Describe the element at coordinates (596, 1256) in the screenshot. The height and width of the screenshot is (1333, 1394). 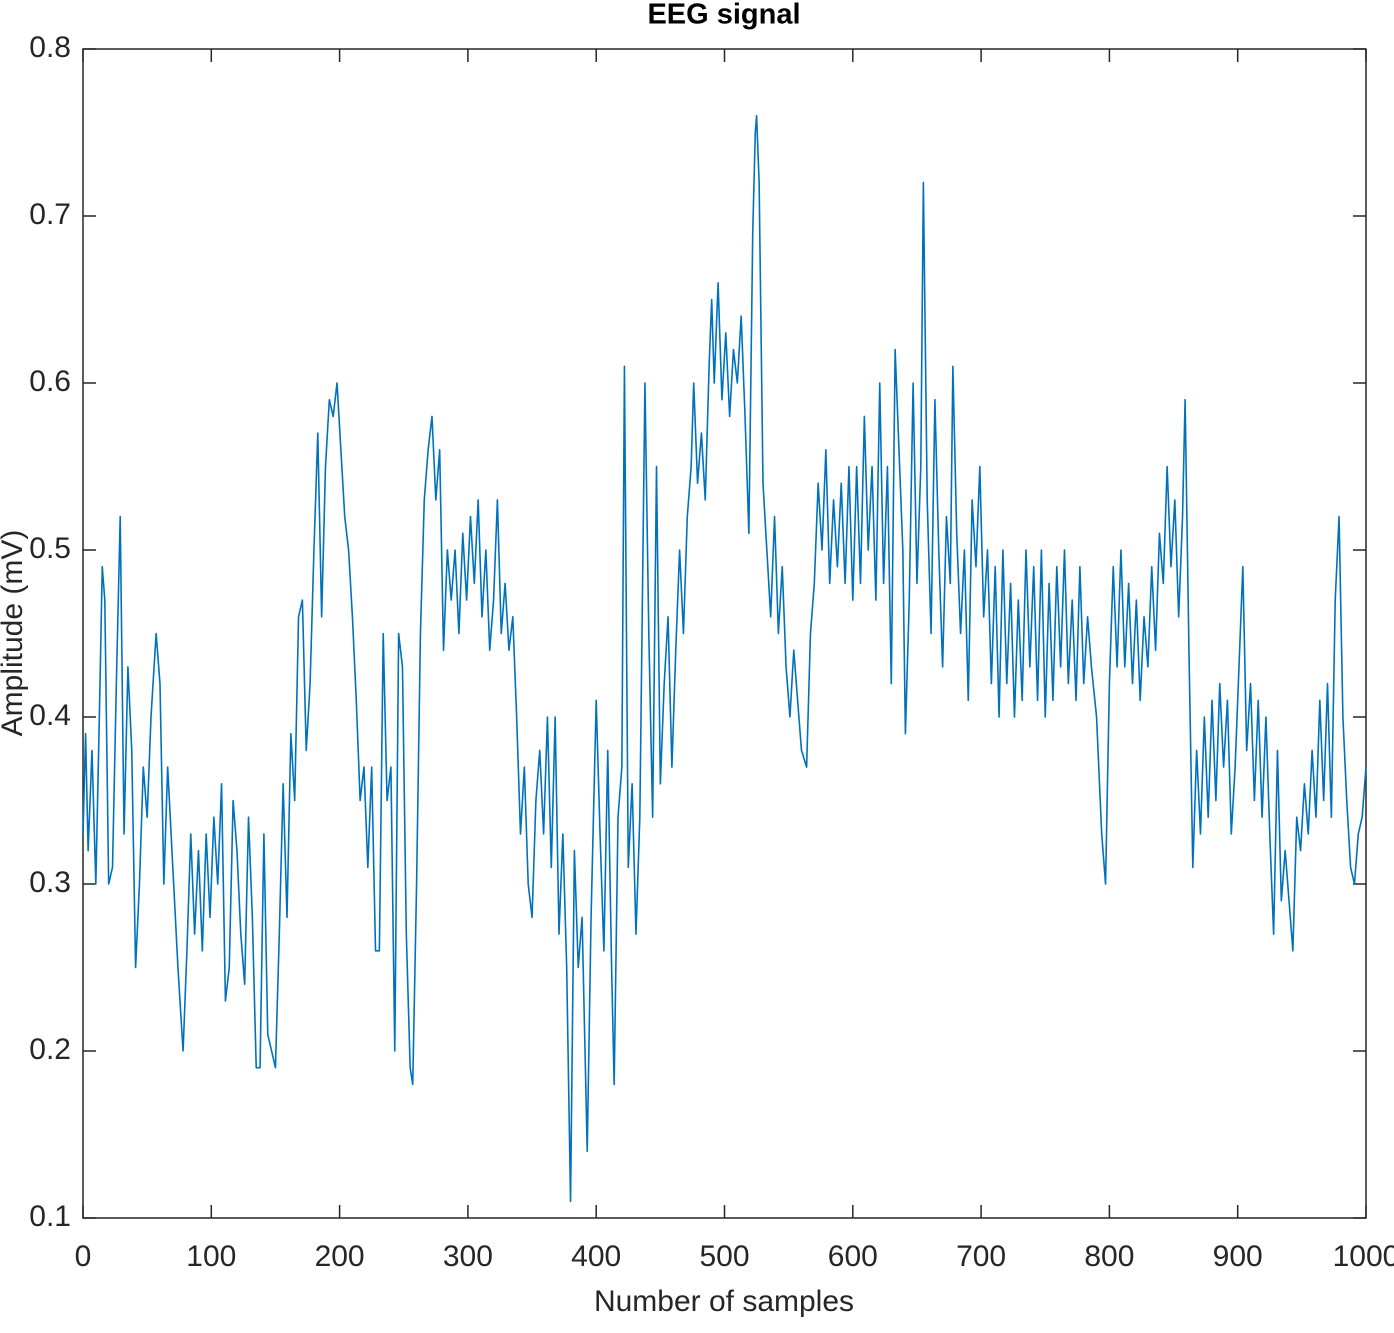
I see `x-tick-label: 400` at that location.